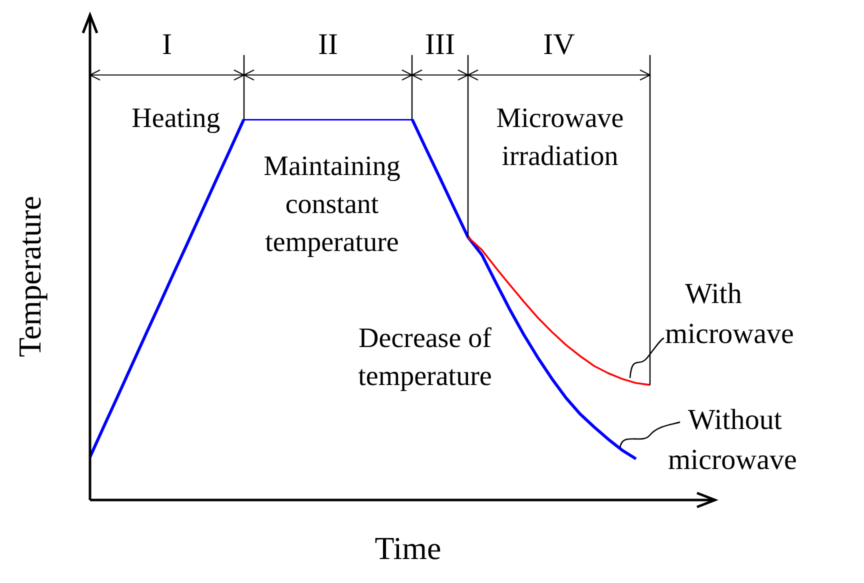  Describe the element at coordinates (559, 44) in the screenshot. I see `text: IV` at that location.